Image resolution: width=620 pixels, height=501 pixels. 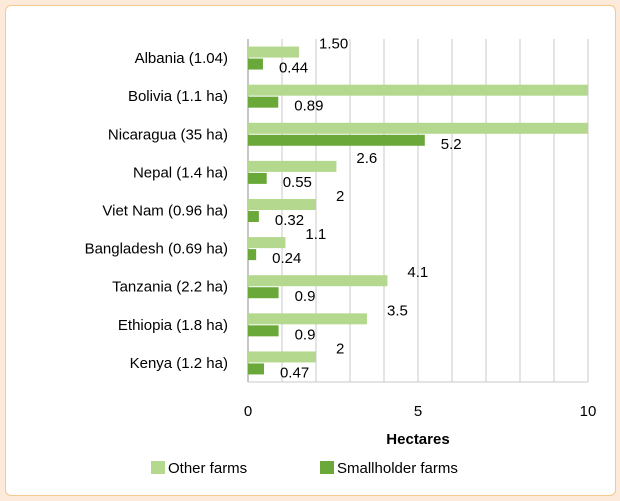 What do you see at coordinates (397, 468) in the screenshot?
I see `legend-label: Smallholder farms` at bounding box center [397, 468].